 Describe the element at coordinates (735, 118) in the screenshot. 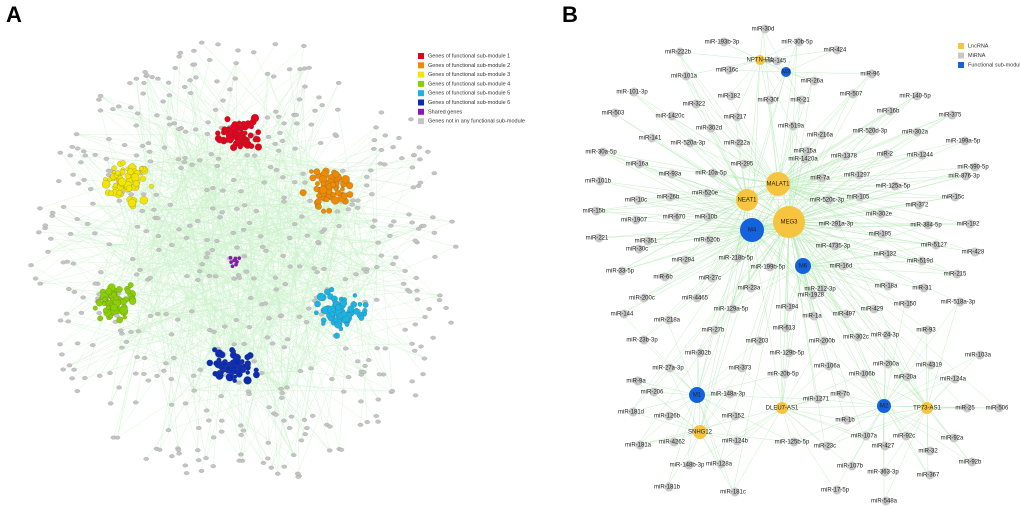

I see `mirna-label: miR-217` at that location.